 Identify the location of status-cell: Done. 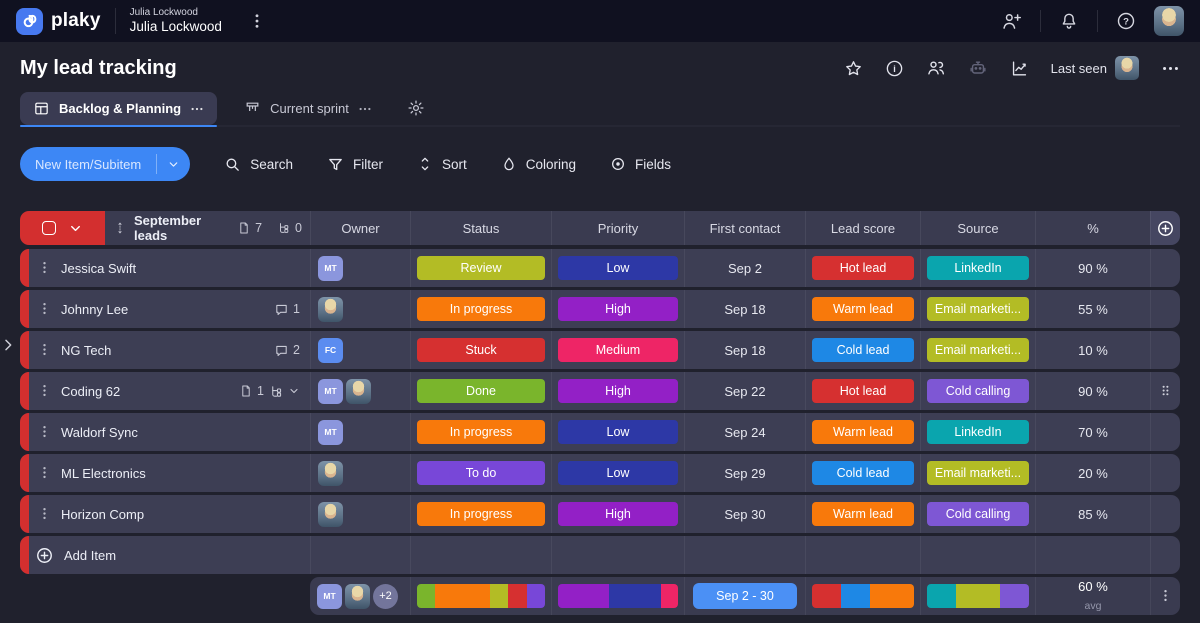
(480, 391).